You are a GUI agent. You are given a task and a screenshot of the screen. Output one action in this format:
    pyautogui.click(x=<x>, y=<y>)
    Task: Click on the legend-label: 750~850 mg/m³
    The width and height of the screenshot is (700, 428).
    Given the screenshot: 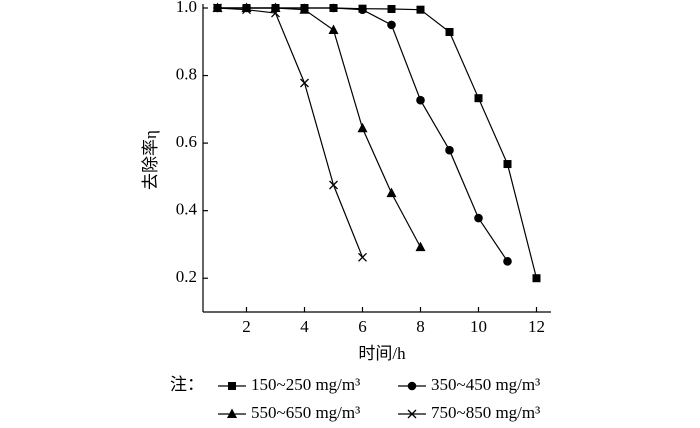 What is the action you would take?
    pyautogui.click(x=485, y=412)
    